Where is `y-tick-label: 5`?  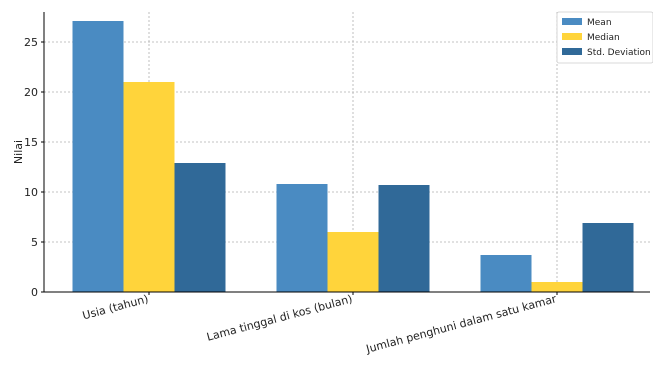
y-tick-label: 5 is located at coordinates (34, 242).